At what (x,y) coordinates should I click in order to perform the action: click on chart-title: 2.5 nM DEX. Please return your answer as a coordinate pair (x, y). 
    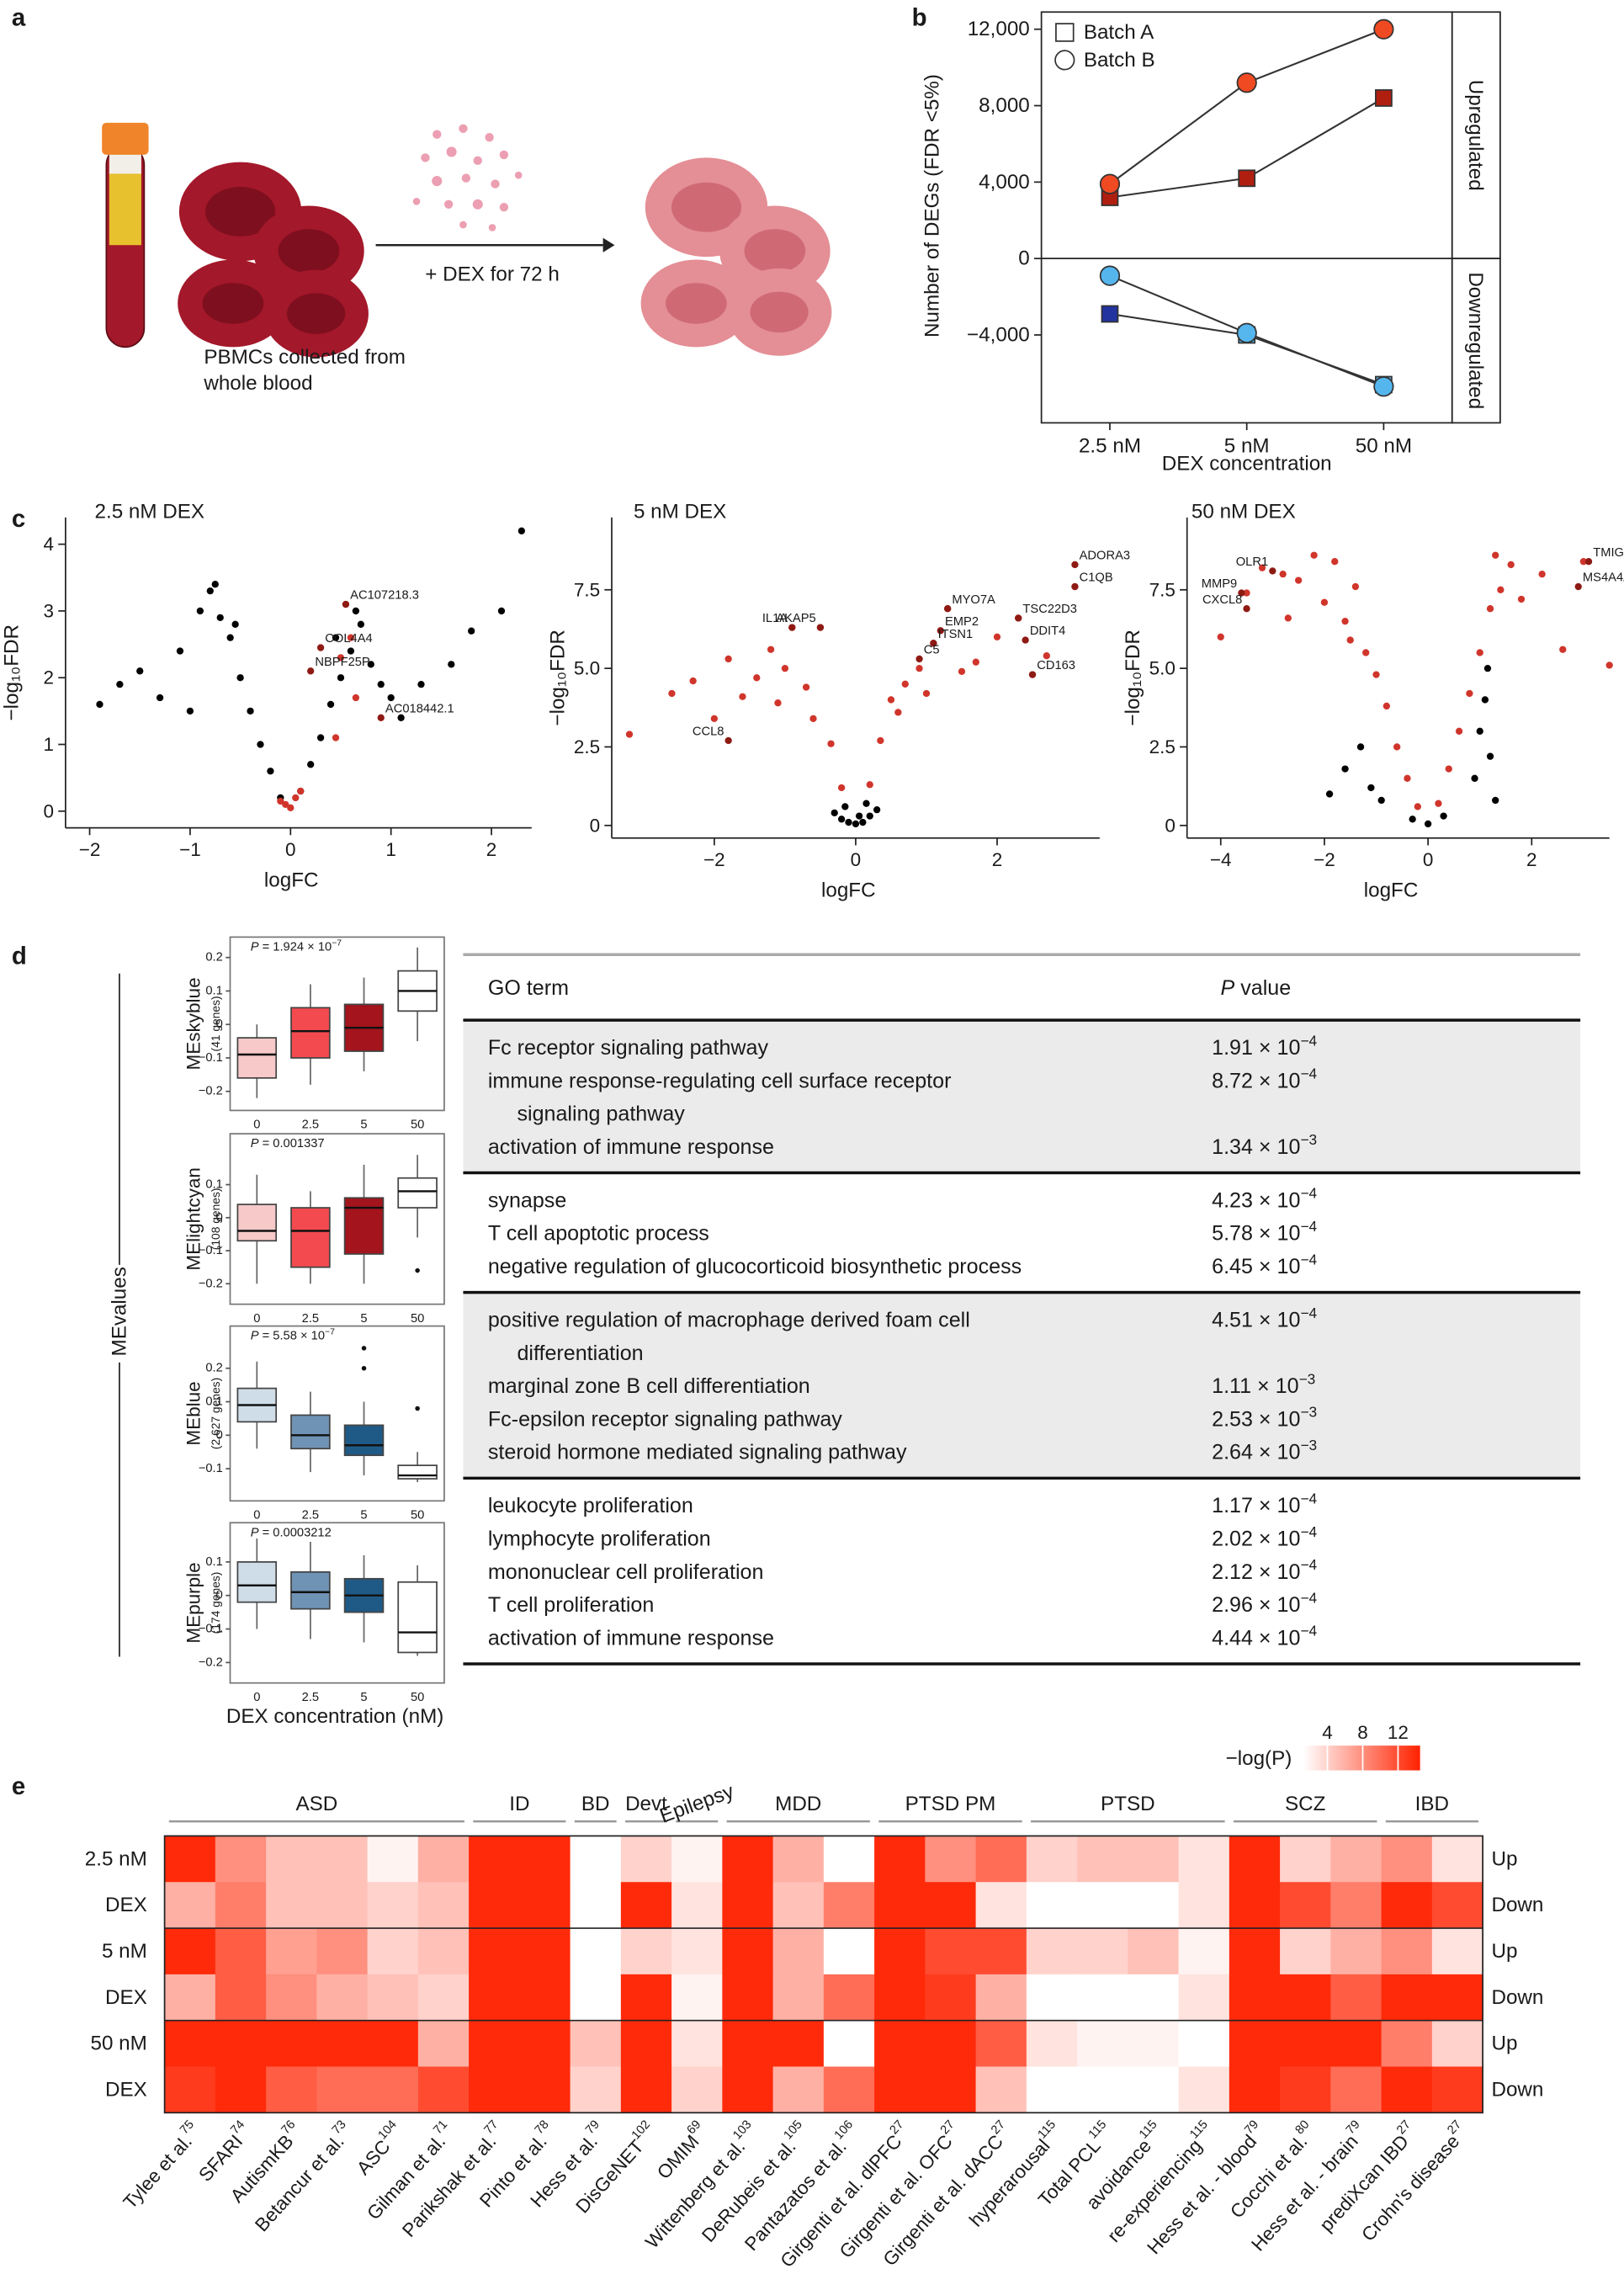
    Looking at the image, I should click on (150, 512).